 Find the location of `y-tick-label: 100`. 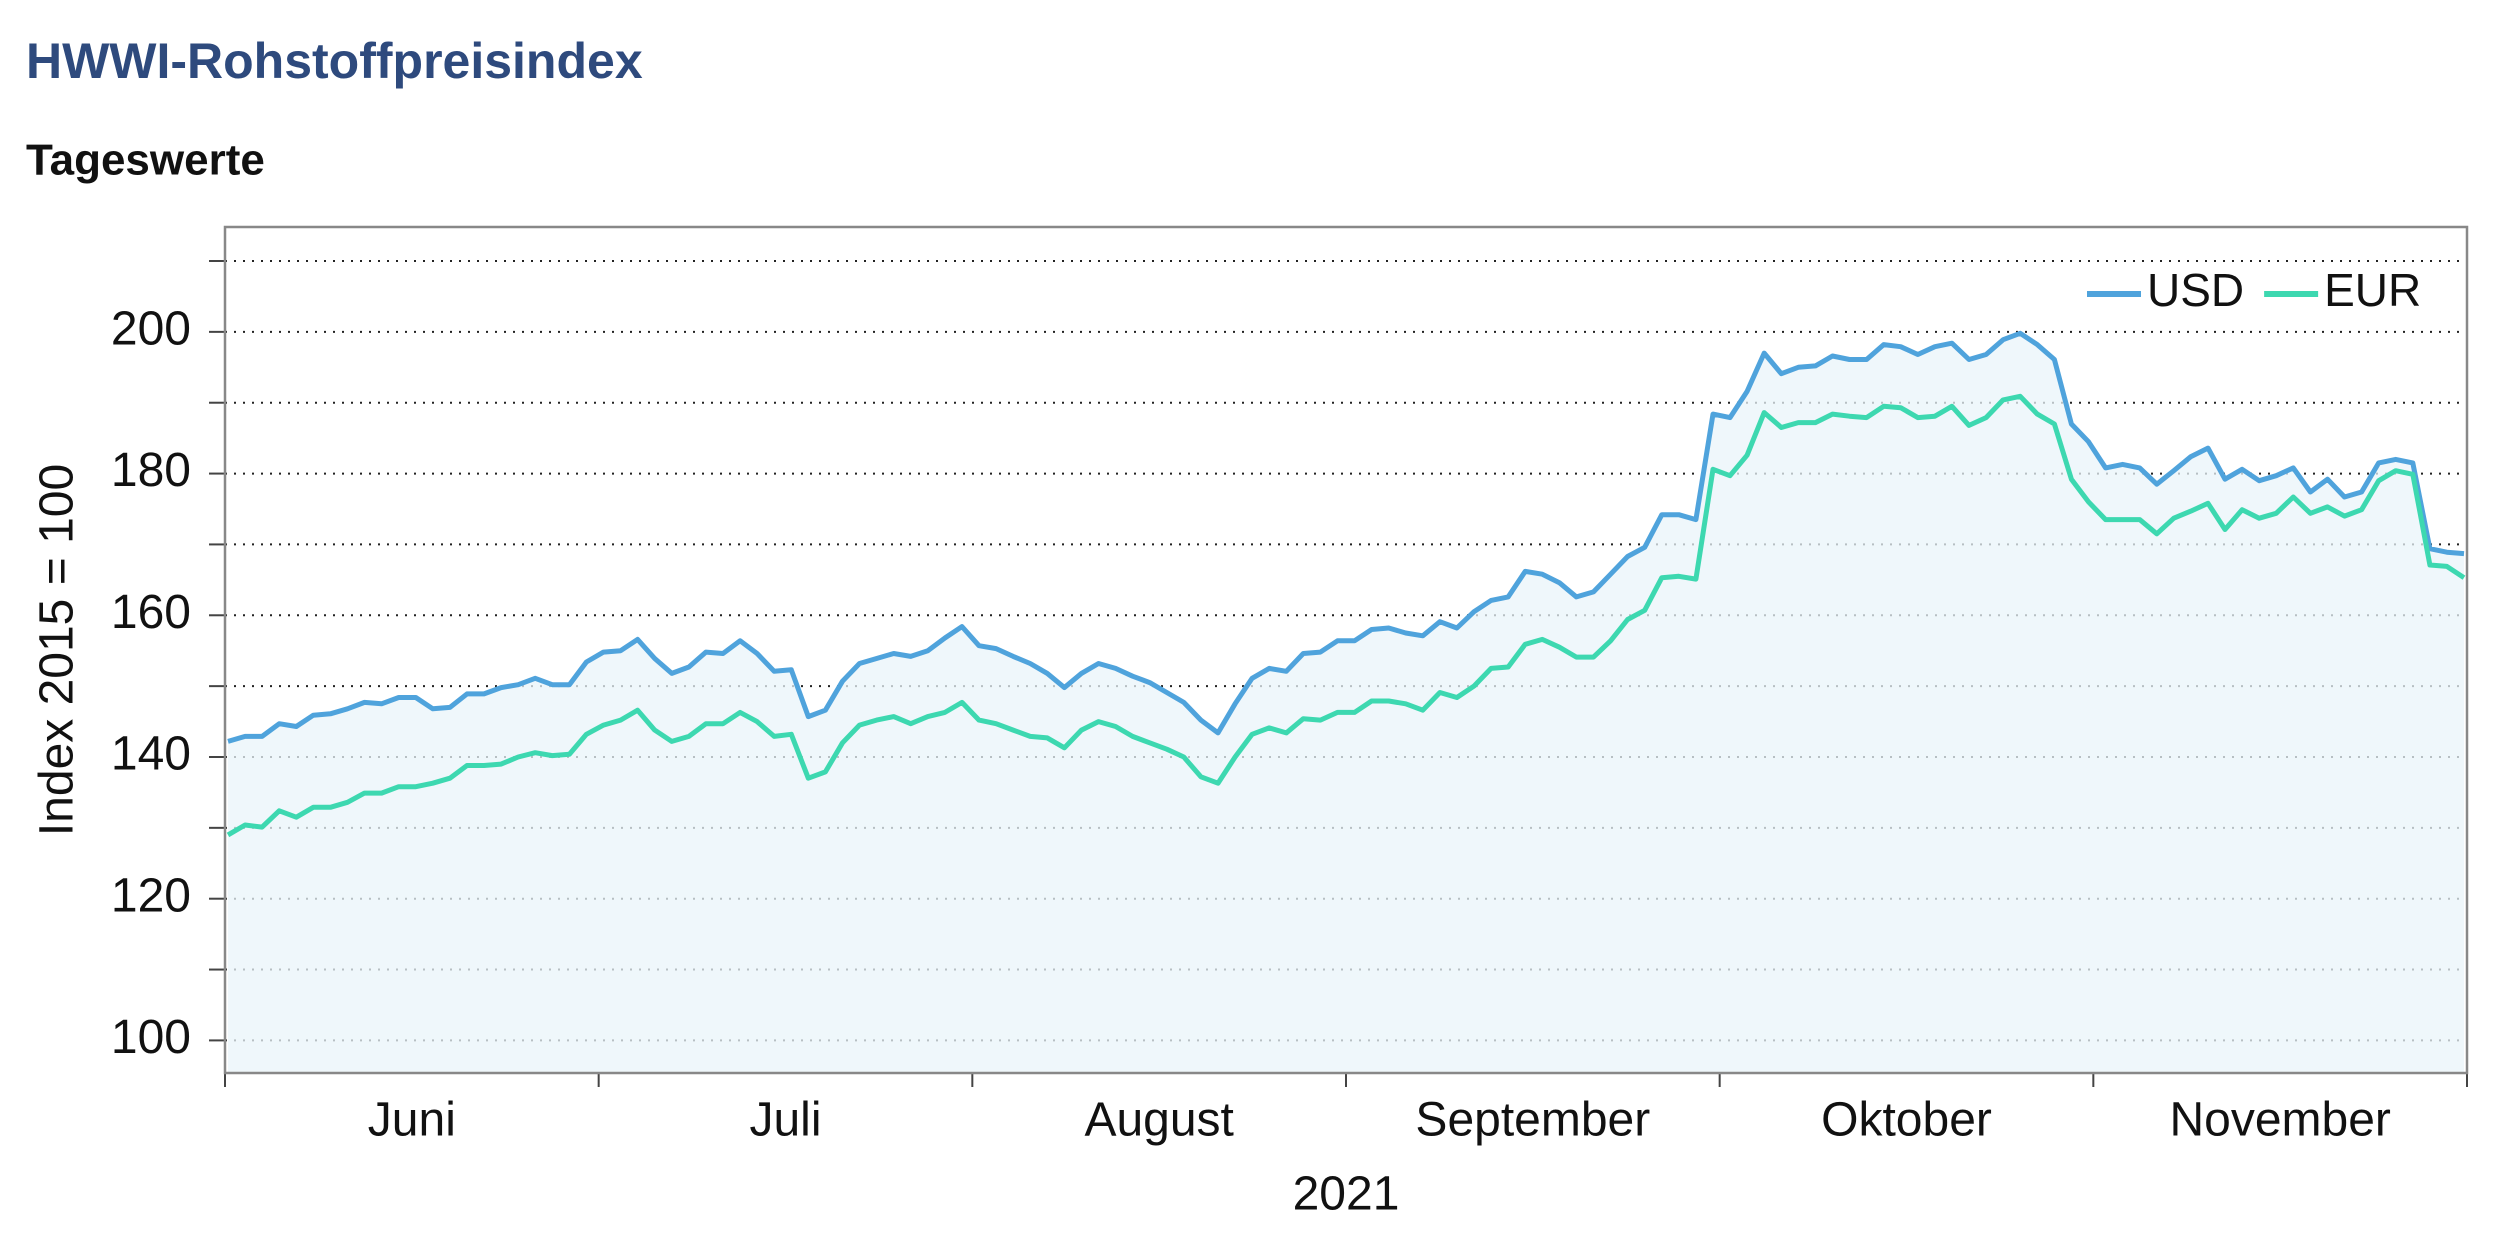

y-tick-label: 100 is located at coordinates (151, 1037).